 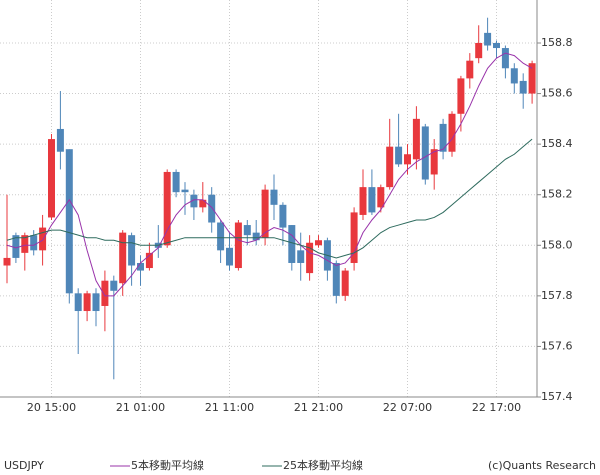 What do you see at coordinates (140, 407) in the screenshot?
I see `x-tick-label: 21 01:00` at bounding box center [140, 407].